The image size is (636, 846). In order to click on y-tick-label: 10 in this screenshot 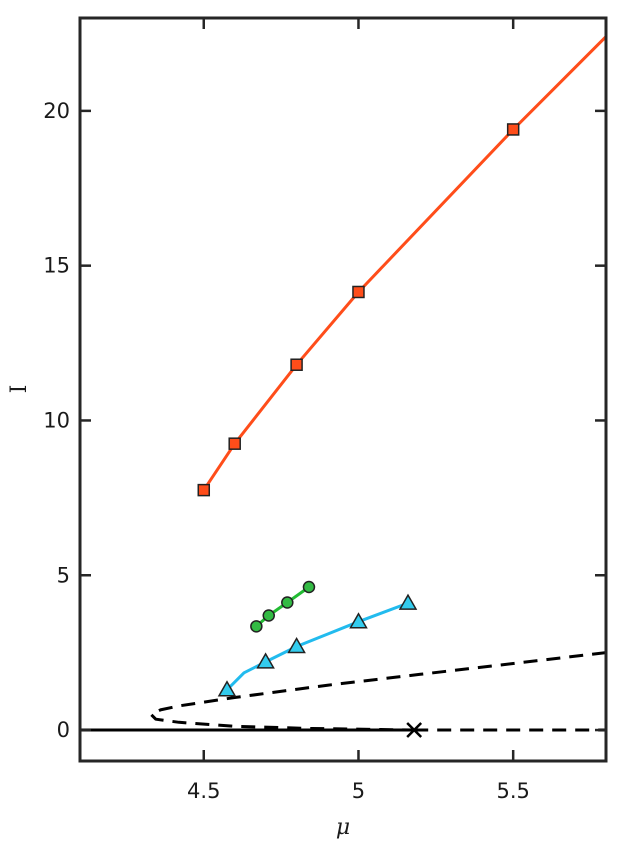, I will do `click(56, 420)`.